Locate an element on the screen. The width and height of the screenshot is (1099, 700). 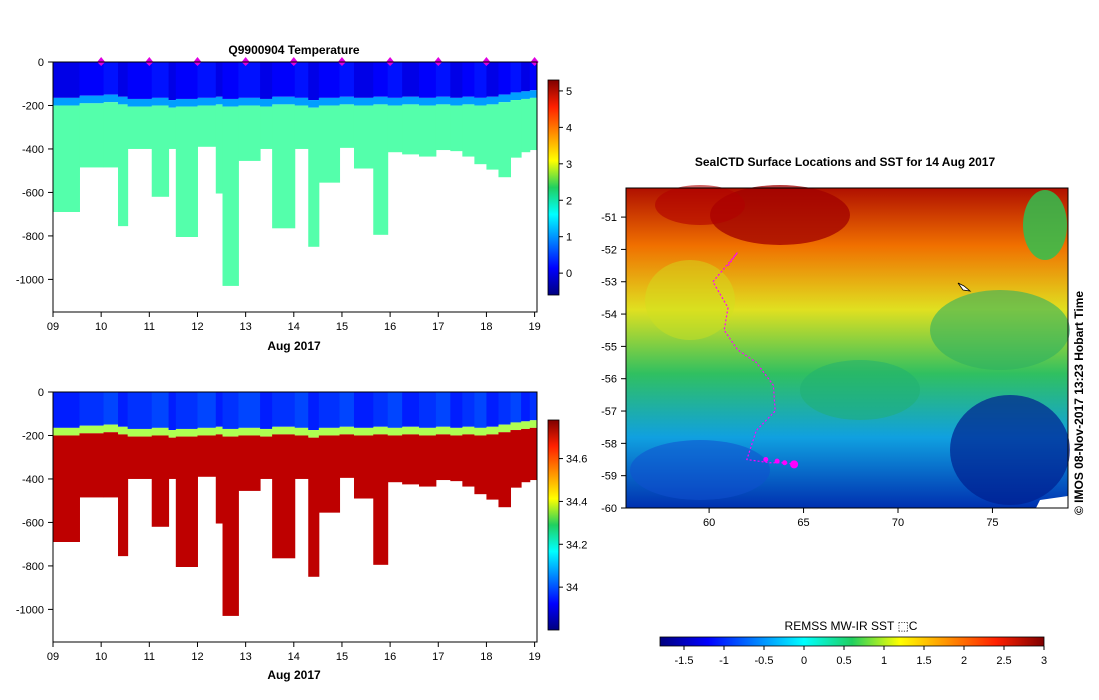
seal-track is located at coordinates (755, 360).